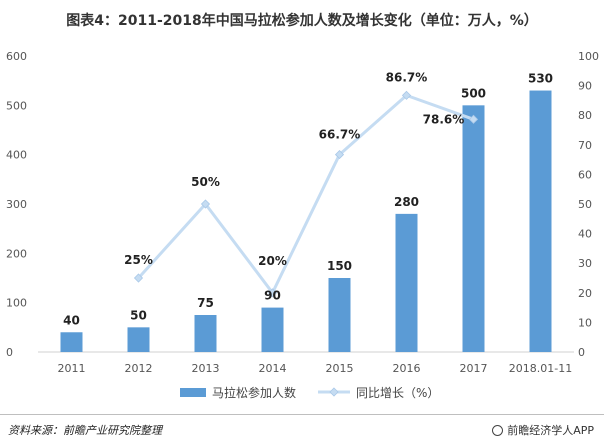 The height and width of the screenshot is (446, 604). Describe the element at coordinates (272, 261) in the screenshot. I see `growth-value-label: 20%` at that location.